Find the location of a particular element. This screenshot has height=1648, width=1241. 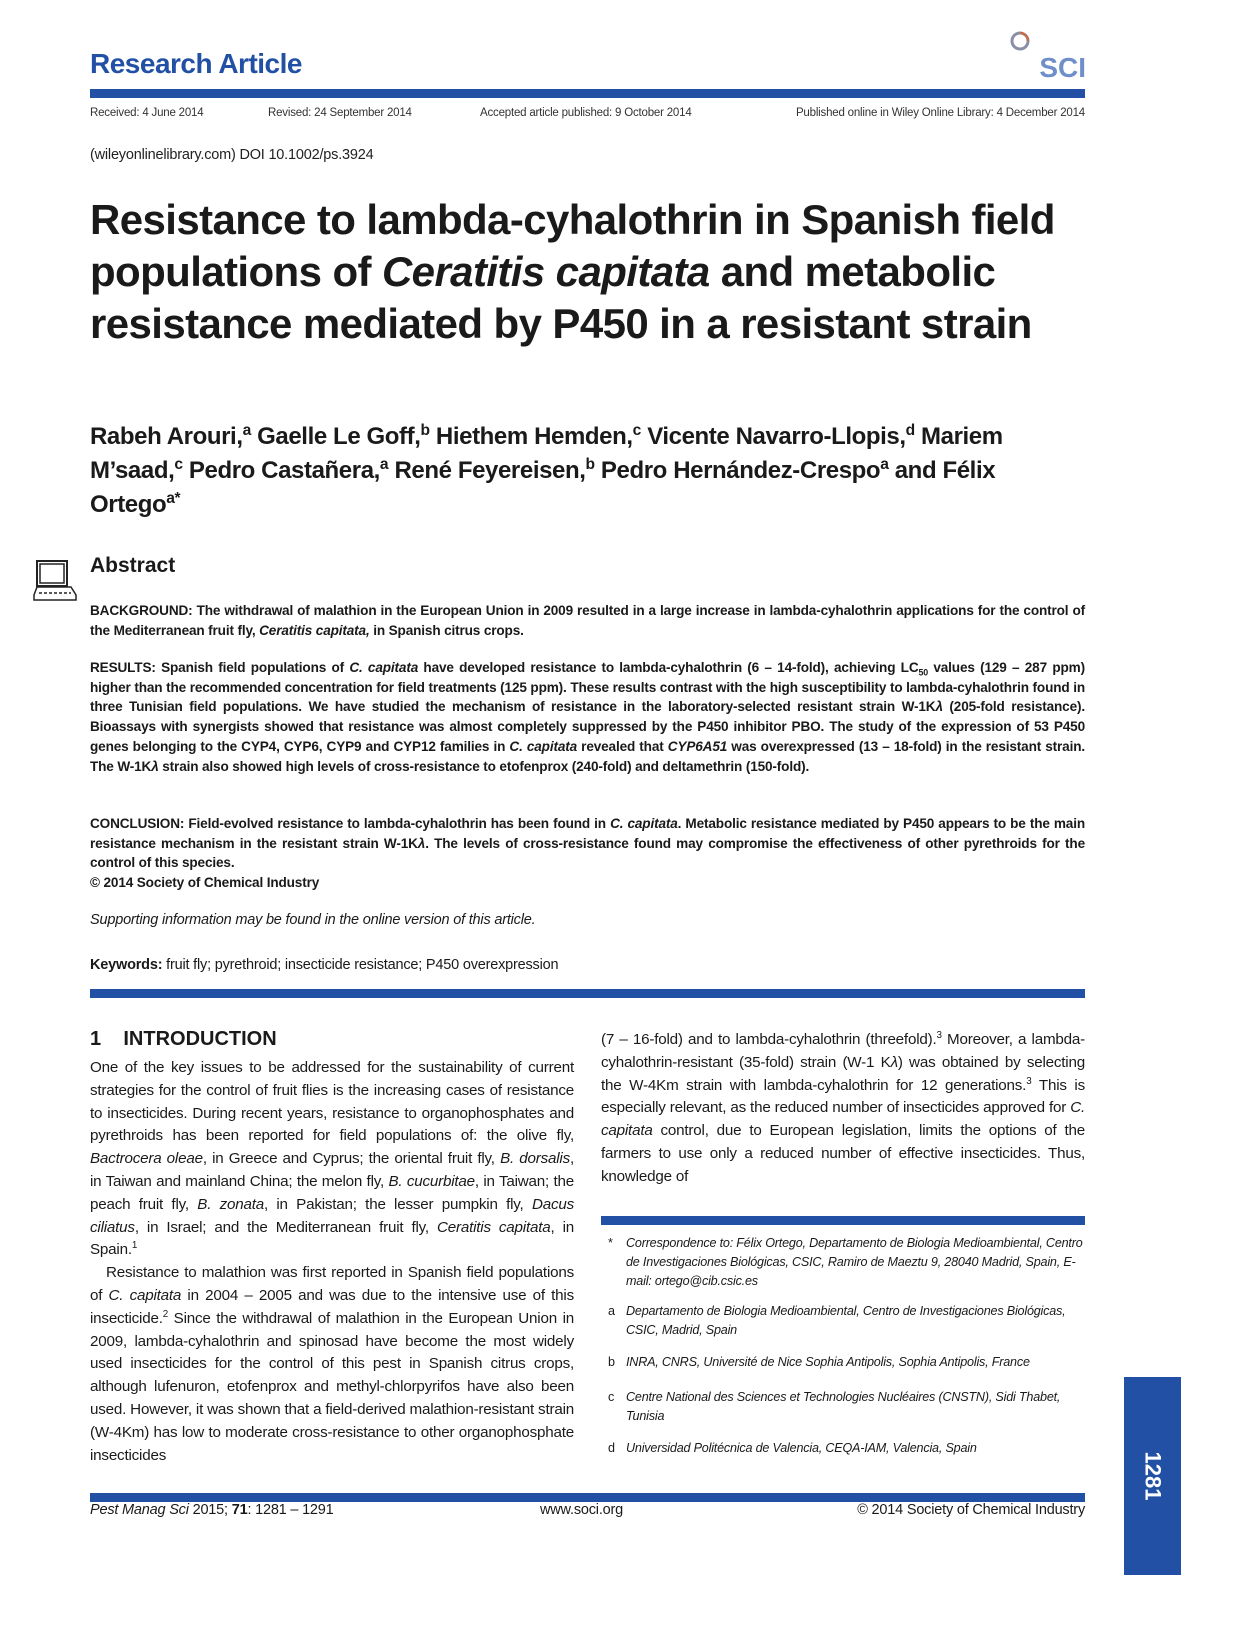

header-rule is located at coordinates (587, 93).